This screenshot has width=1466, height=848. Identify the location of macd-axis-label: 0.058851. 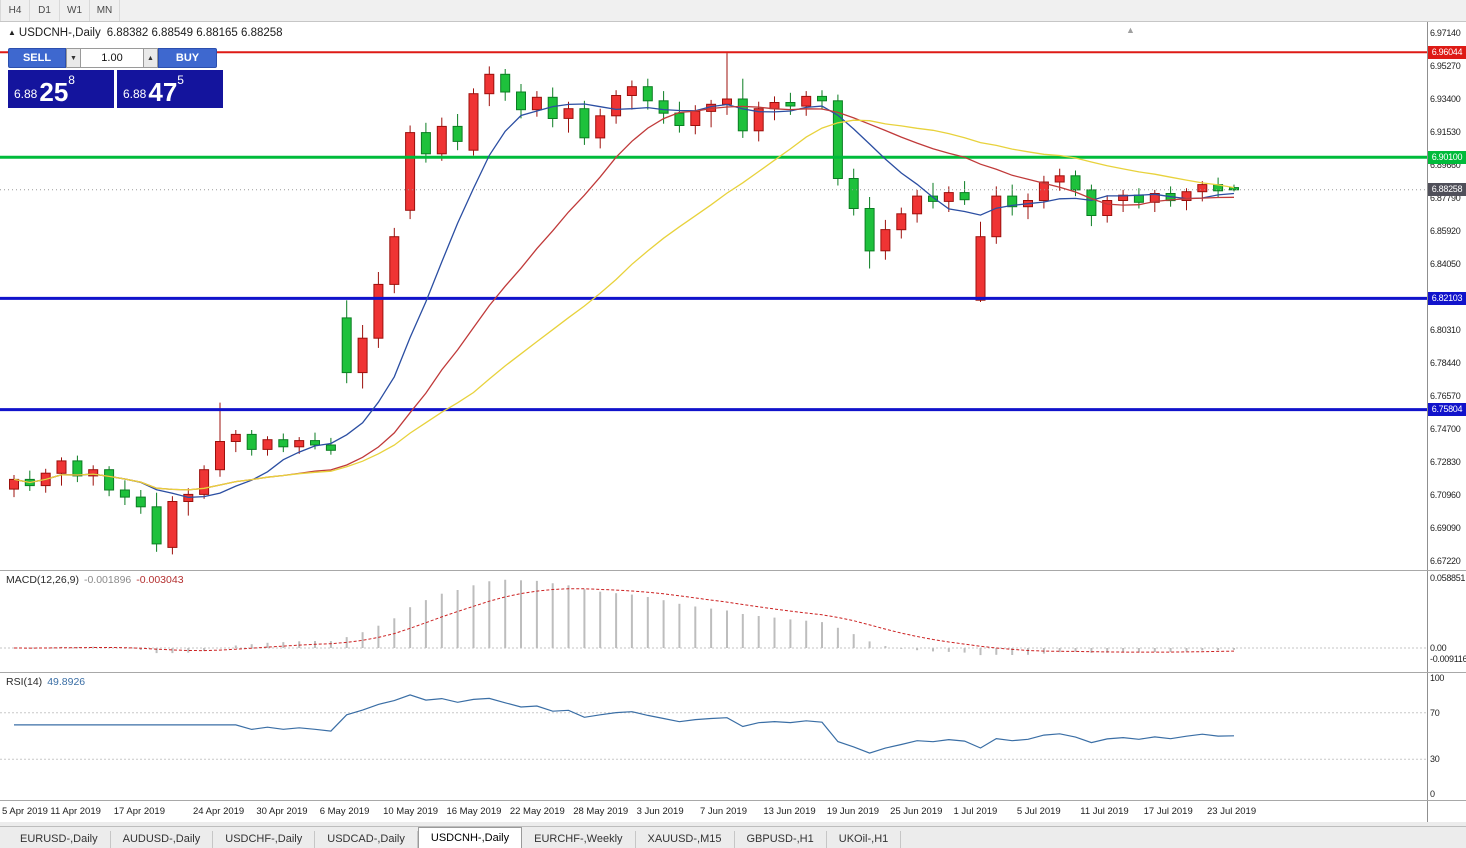
(1448, 578).